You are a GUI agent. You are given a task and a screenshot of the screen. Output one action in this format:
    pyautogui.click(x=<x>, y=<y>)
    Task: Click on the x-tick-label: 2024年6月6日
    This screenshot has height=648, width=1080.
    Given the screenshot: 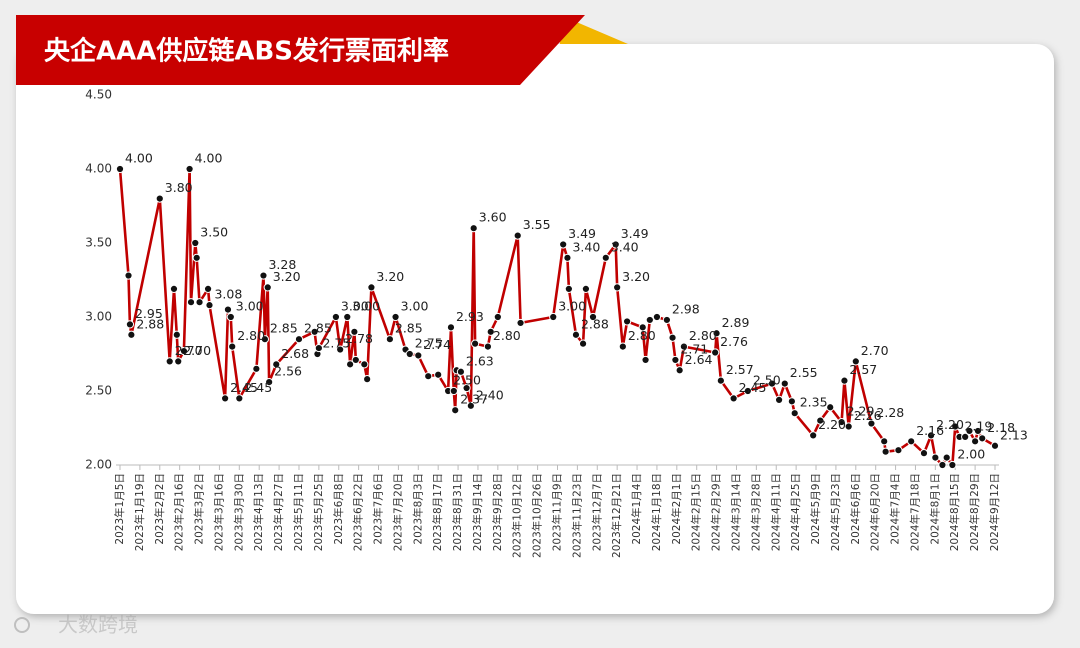 What is the action you would take?
    pyautogui.click(x=855, y=509)
    